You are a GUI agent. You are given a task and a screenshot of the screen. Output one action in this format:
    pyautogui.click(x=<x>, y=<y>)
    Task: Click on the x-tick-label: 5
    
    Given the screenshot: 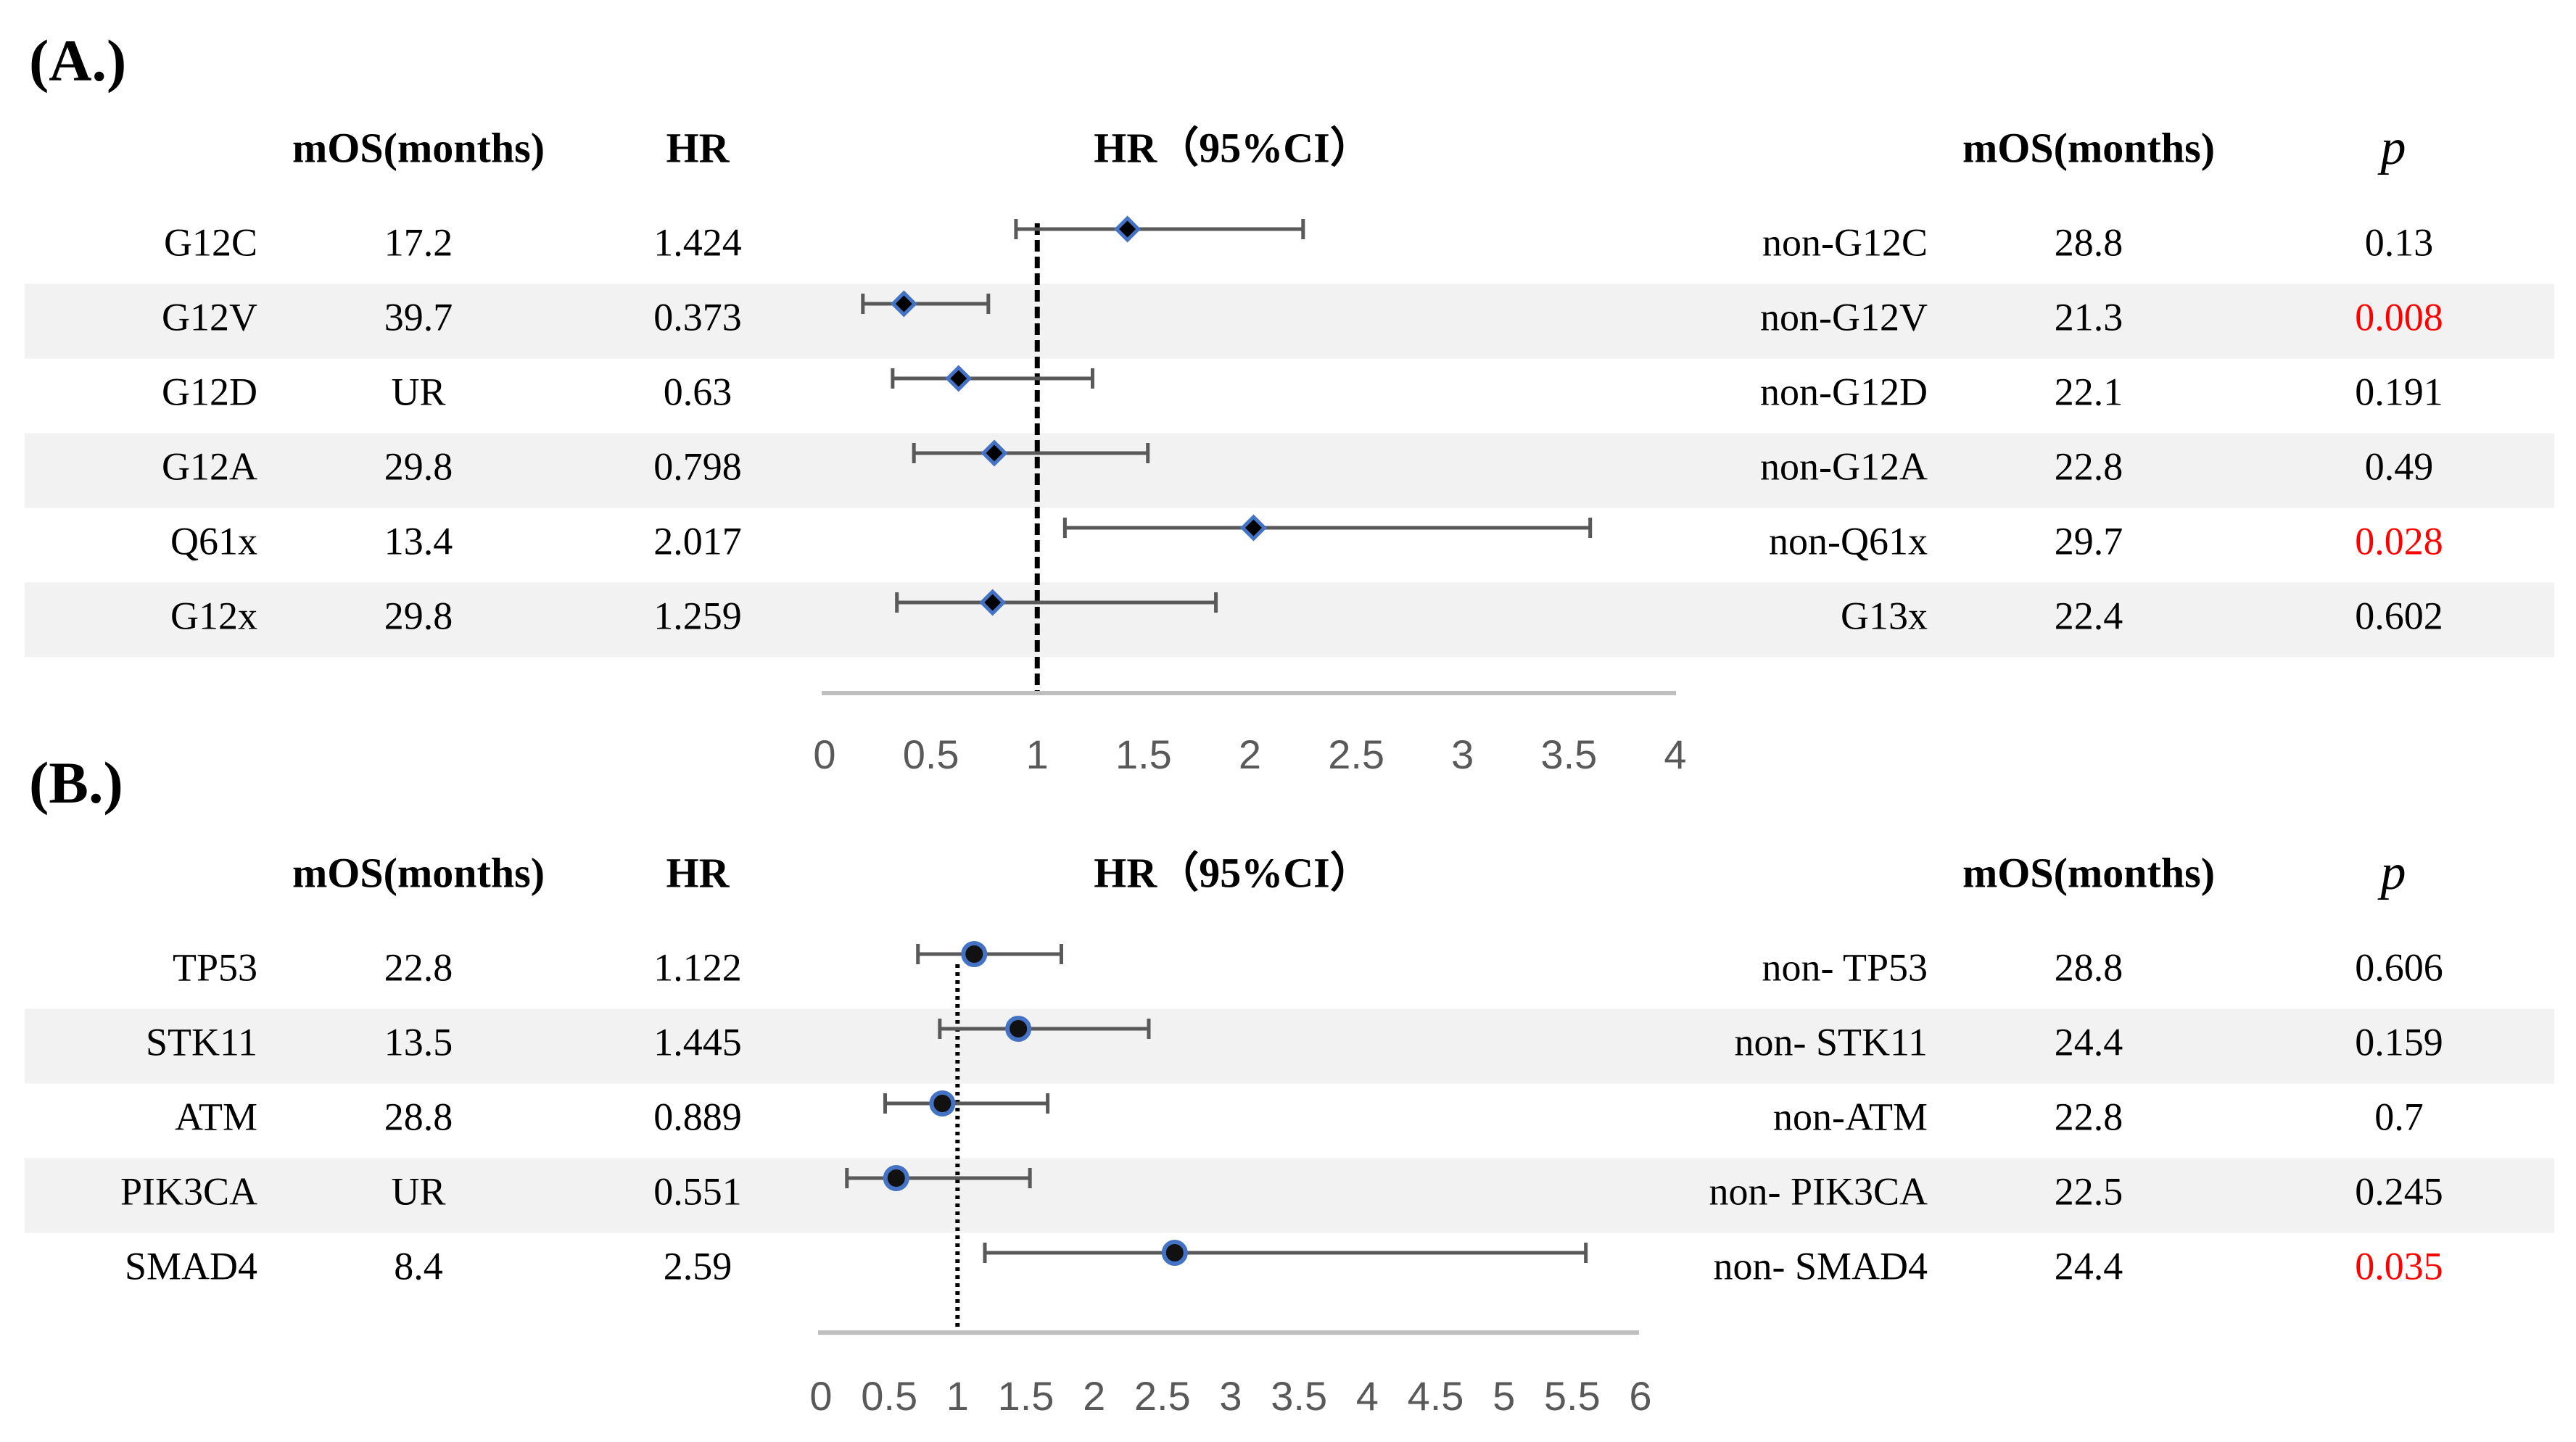 What is the action you would take?
    pyautogui.click(x=1504, y=1396)
    